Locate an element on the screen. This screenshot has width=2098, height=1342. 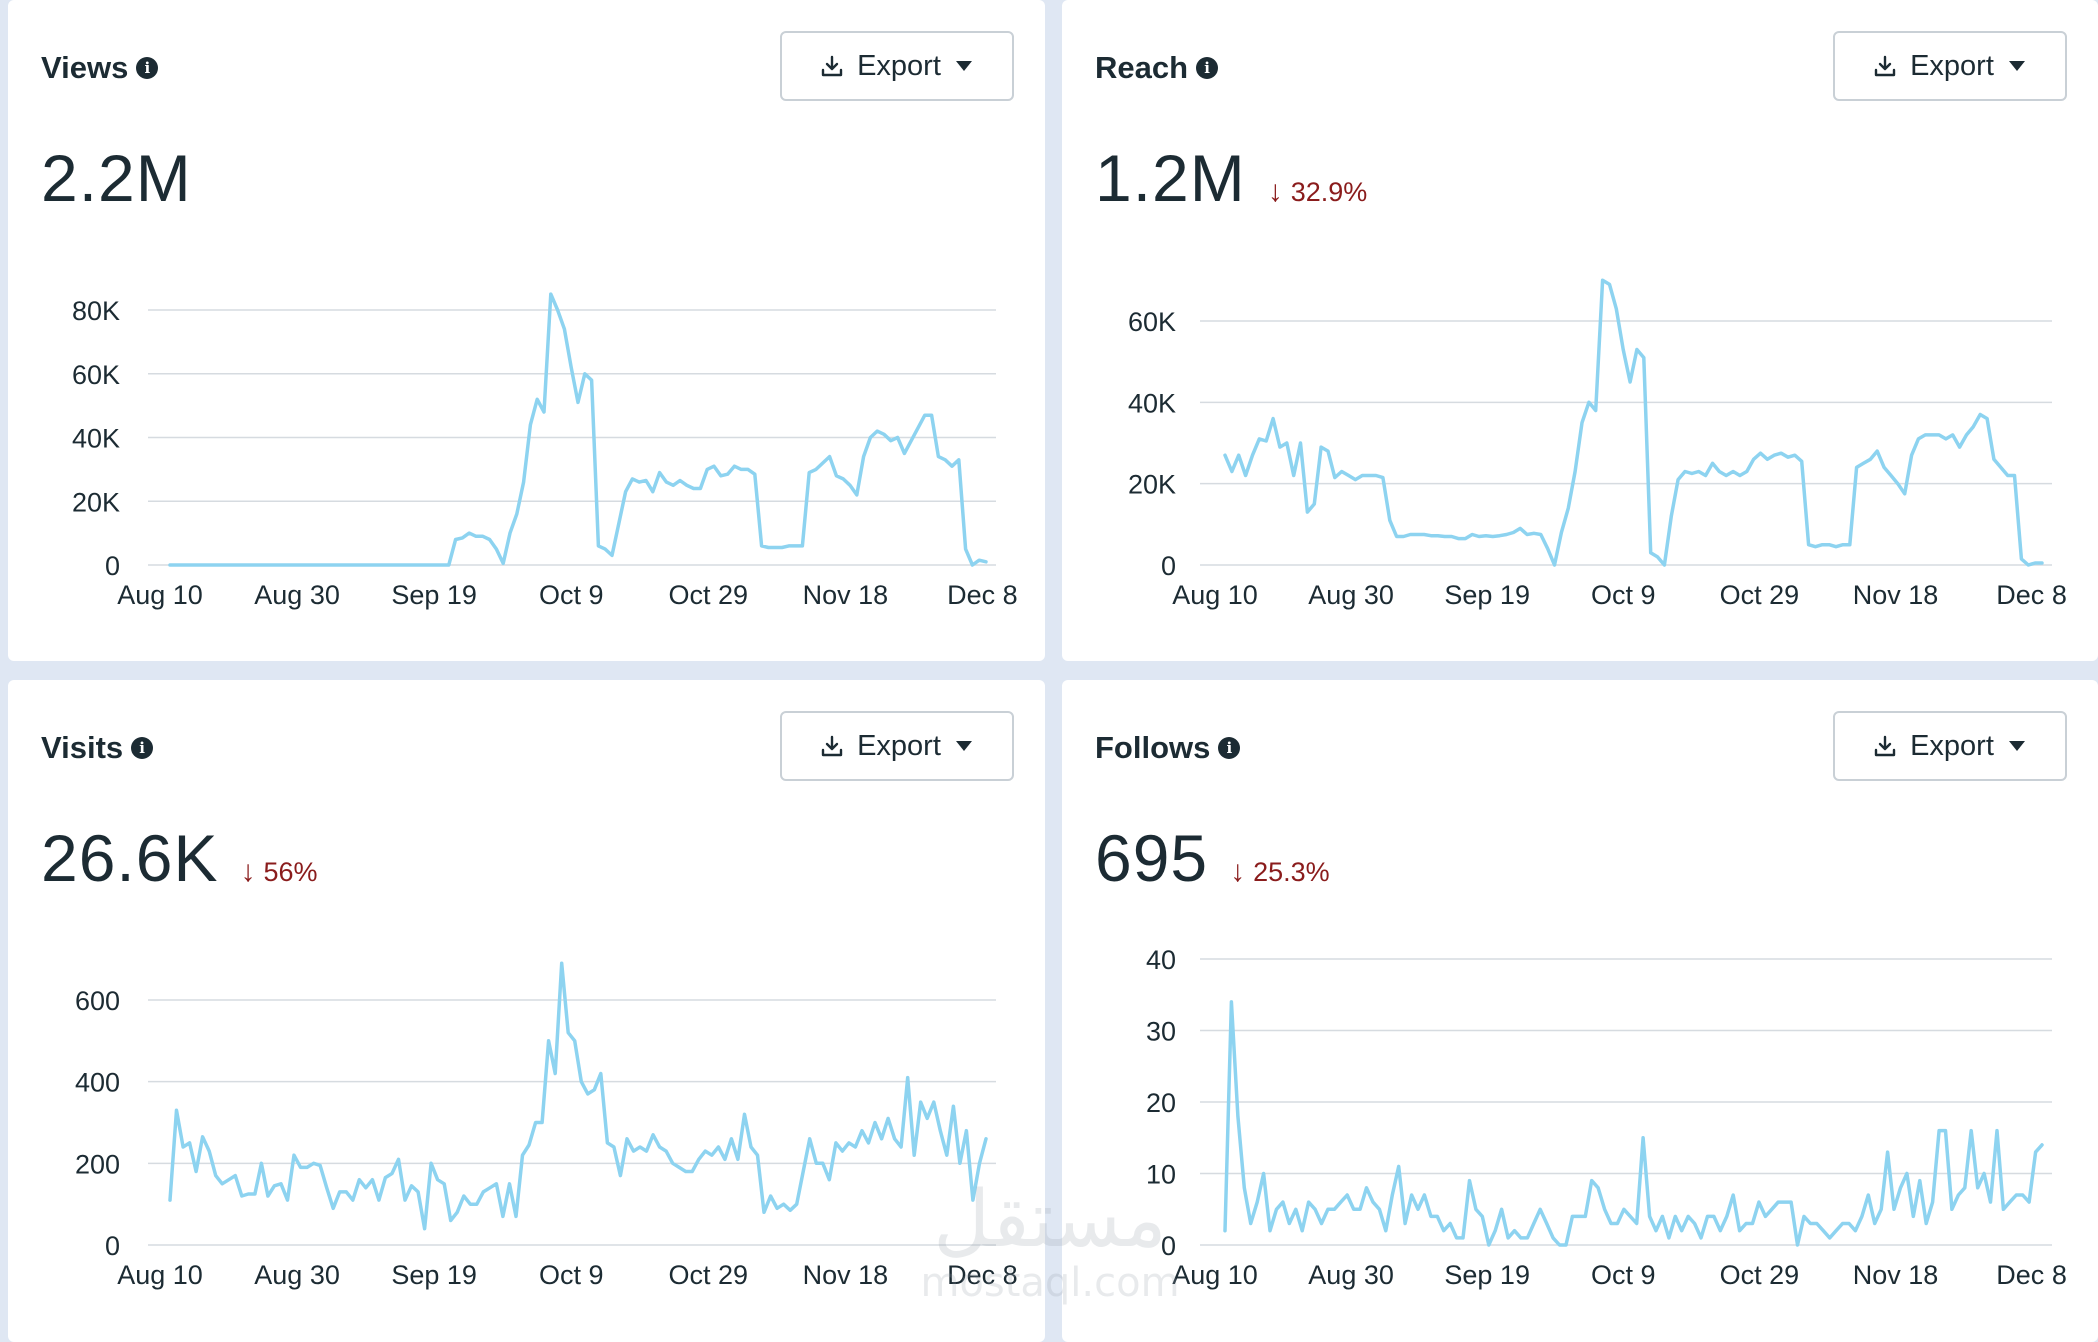
y-tick-label: 400 is located at coordinates (97, 1083).